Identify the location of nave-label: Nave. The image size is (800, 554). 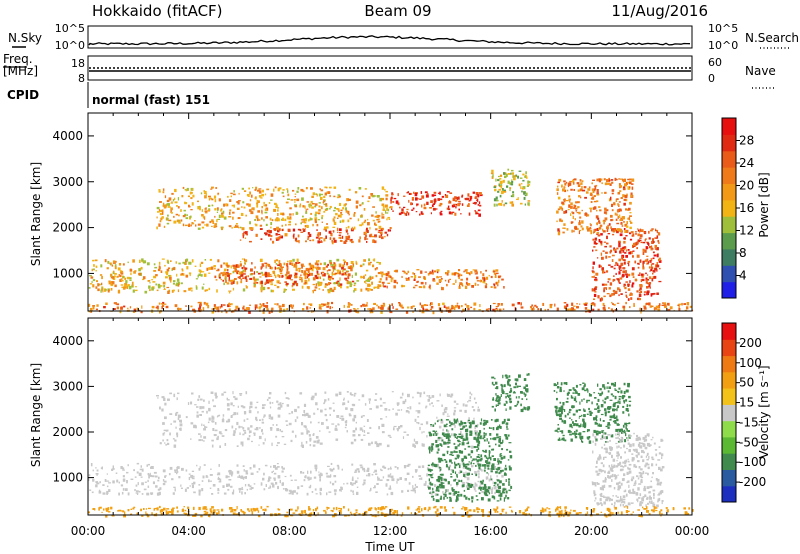
(760, 71).